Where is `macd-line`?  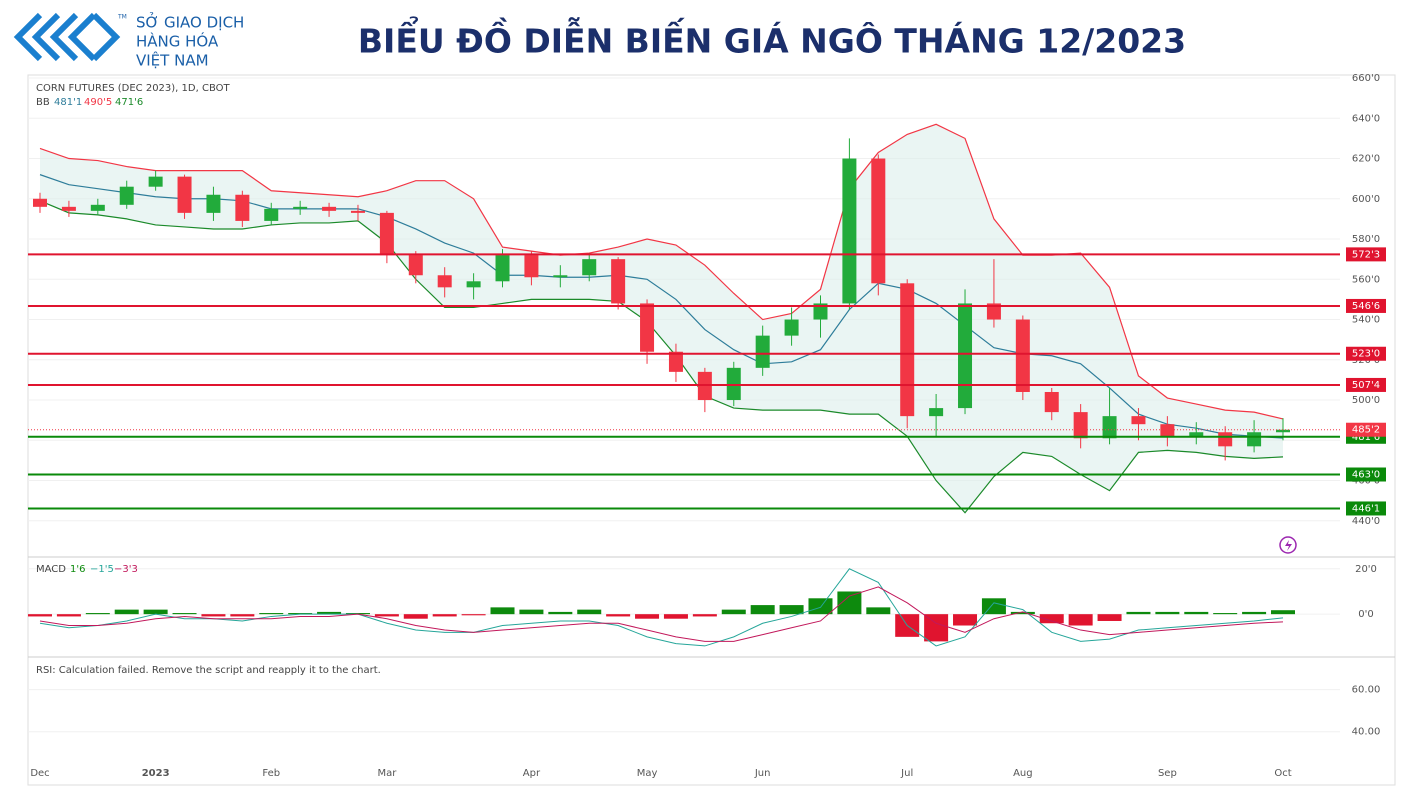
macd-line is located at coordinates (661, 607).